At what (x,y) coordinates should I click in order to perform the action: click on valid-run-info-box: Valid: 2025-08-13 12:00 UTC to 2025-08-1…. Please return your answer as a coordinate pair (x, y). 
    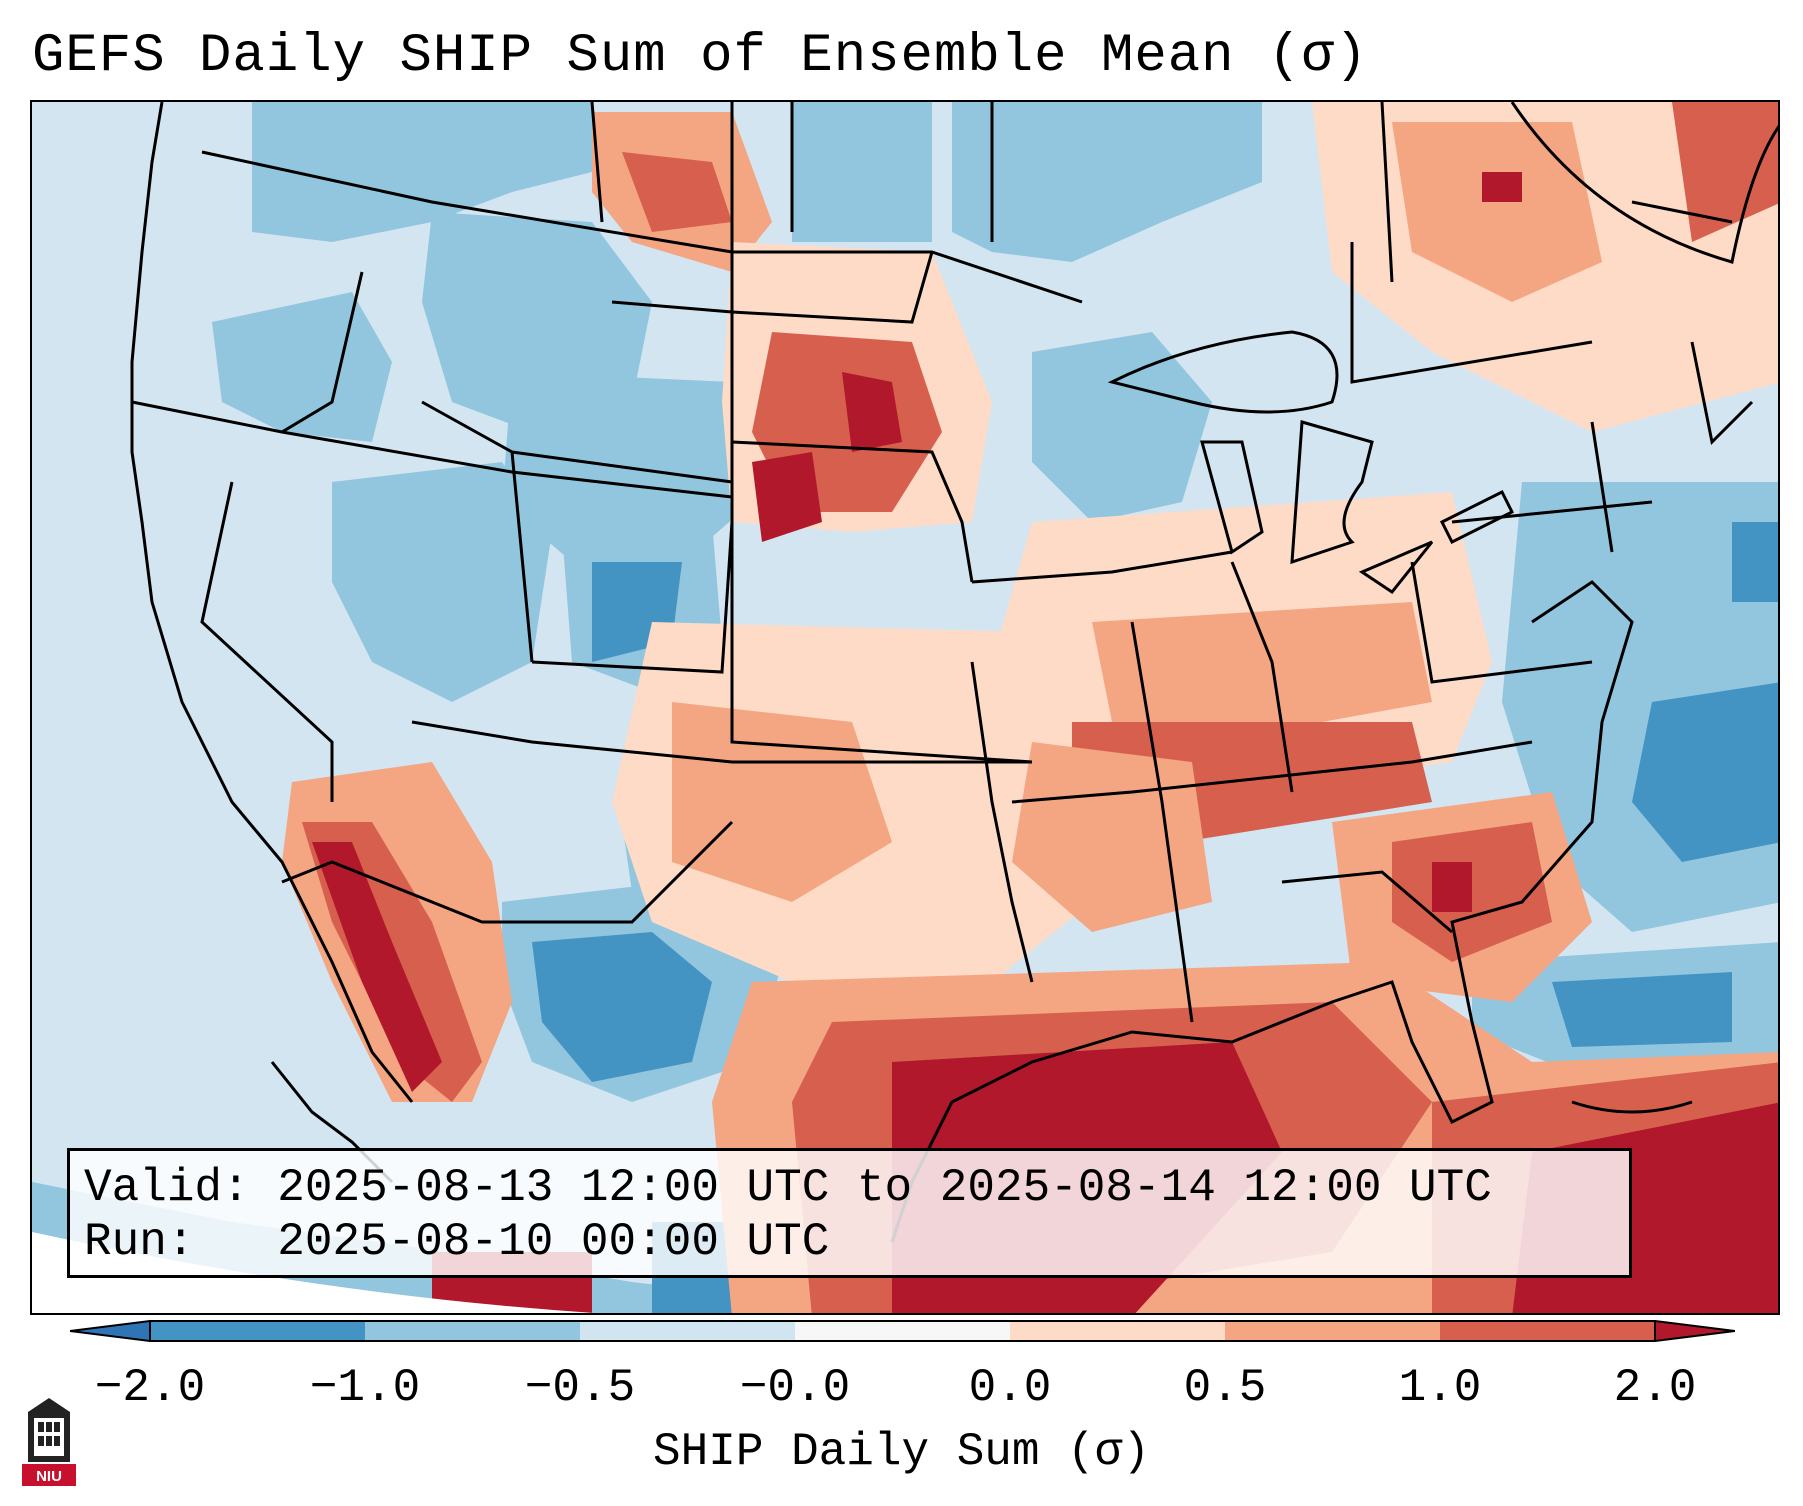
    Looking at the image, I should click on (849, 1213).